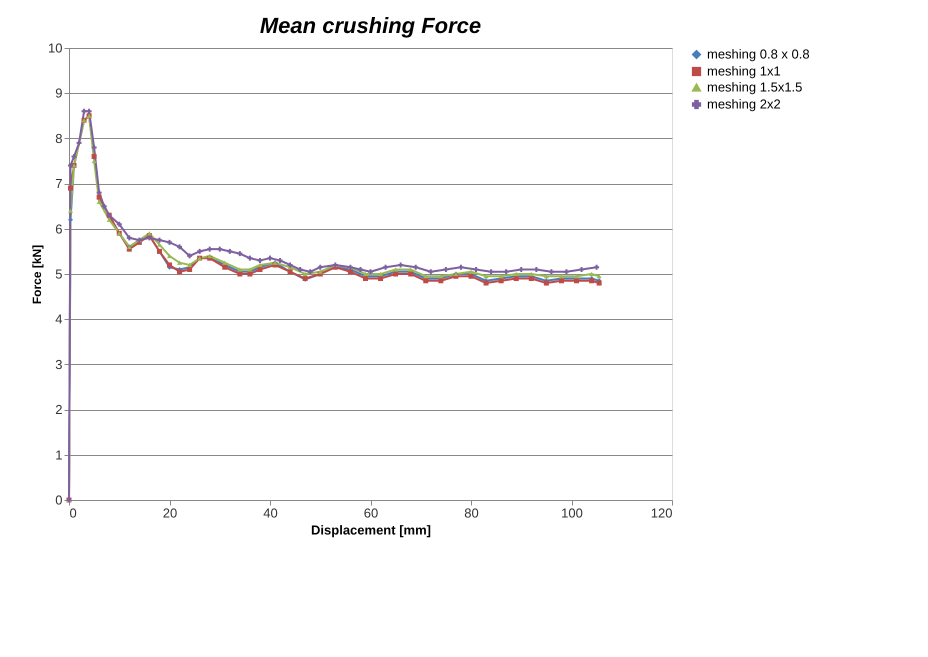 Image resolution: width=928 pixels, height=657 pixels. I want to click on x-tick-label: 120, so click(661, 513).